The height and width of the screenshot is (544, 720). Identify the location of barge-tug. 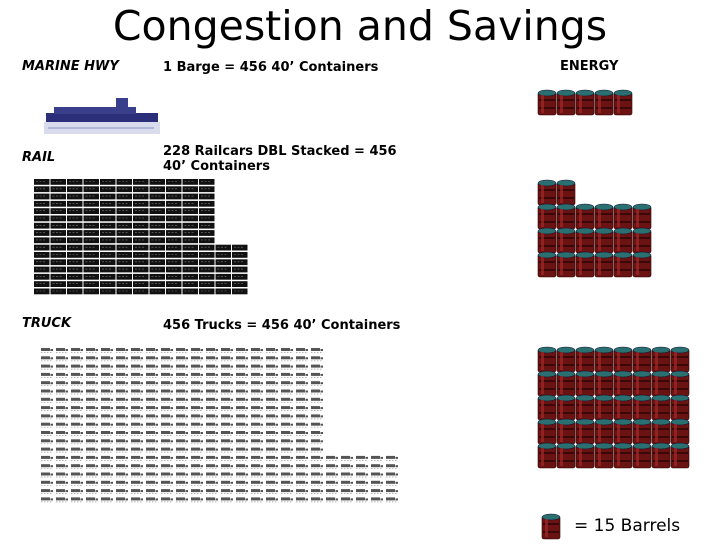
(122, 103).